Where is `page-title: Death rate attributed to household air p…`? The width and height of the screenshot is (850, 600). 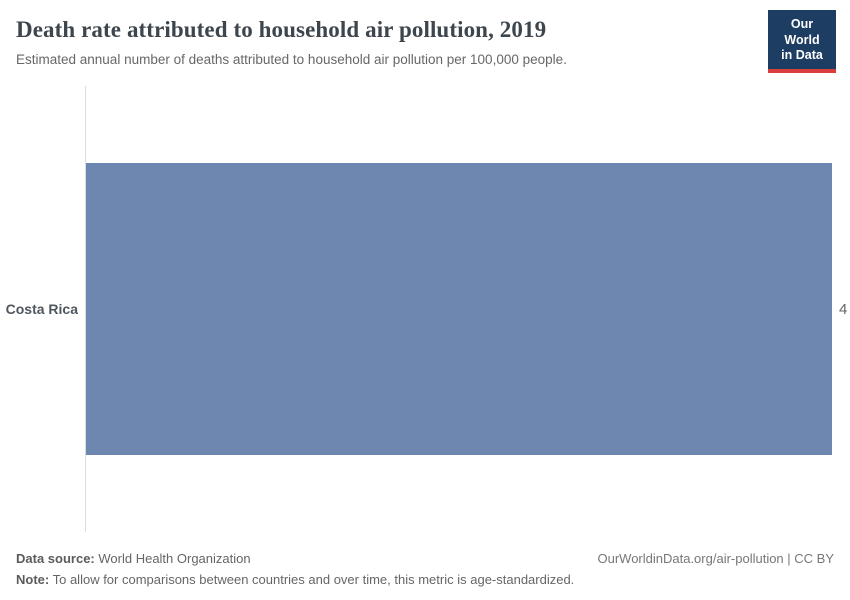 page-title: Death rate attributed to household air p… is located at coordinates (281, 29).